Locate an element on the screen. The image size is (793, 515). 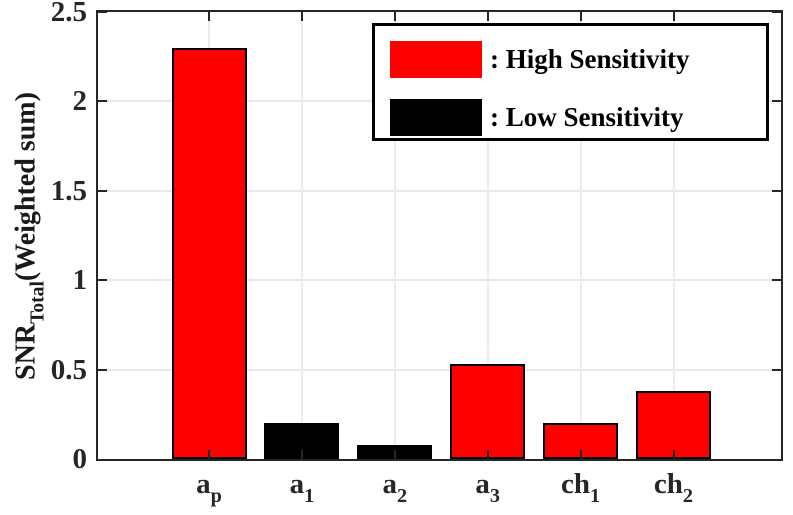
top-tick-a3 is located at coordinates (487, 16).